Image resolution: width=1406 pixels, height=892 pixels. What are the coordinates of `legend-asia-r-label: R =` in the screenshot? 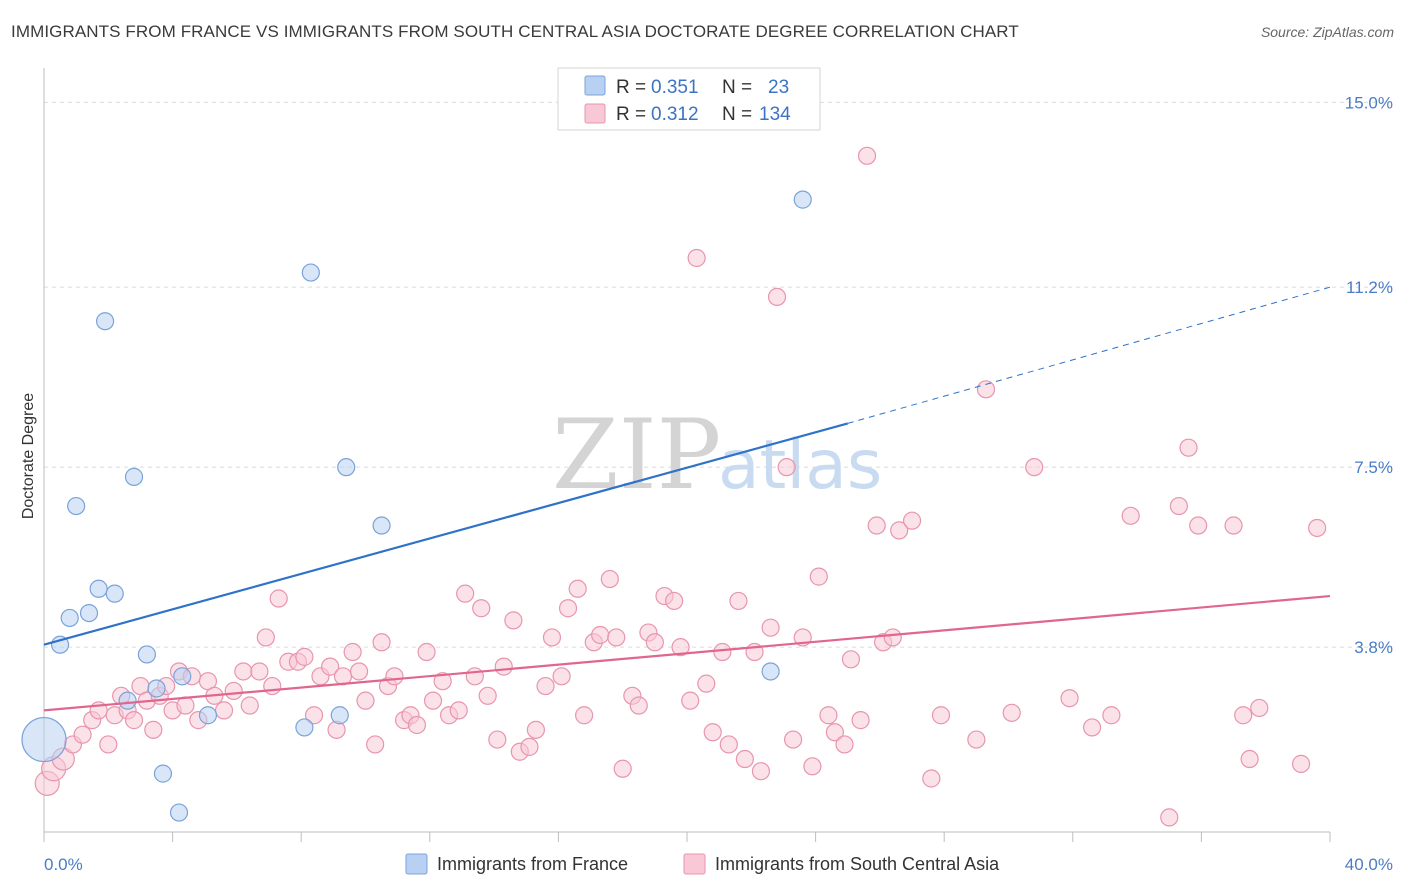 It's located at (631, 114).